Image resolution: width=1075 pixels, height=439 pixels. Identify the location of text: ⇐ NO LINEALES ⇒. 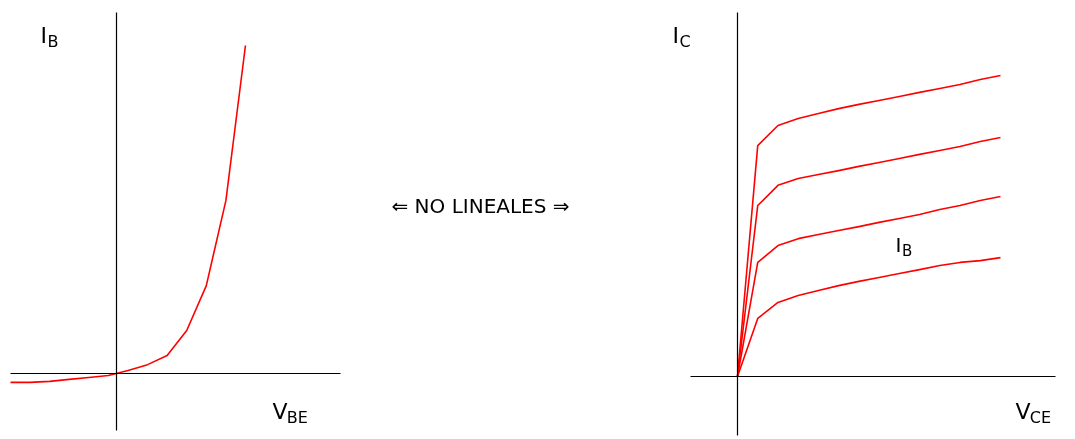
(480, 205).